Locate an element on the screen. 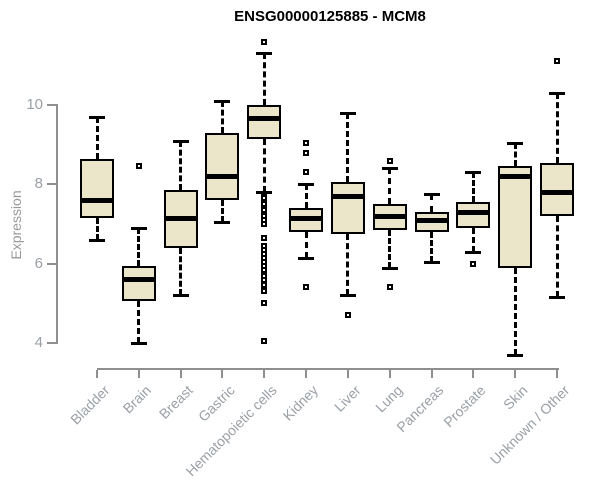 This screenshot has height=500, width=600. x-tick-label: Prostate is located at coordinates (464, 406).